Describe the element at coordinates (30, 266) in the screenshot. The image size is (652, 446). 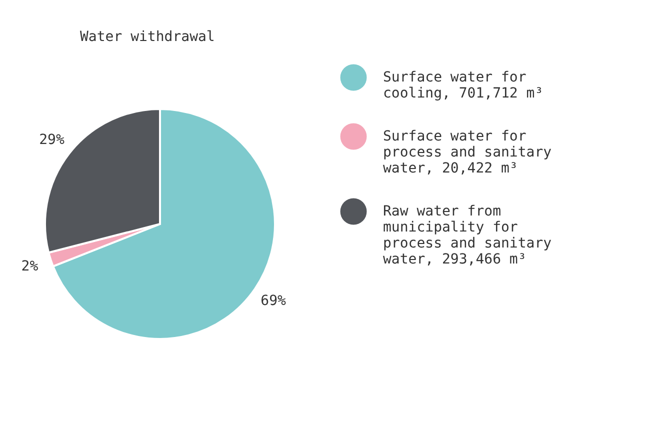
I see `data-label: 2%` at that location.